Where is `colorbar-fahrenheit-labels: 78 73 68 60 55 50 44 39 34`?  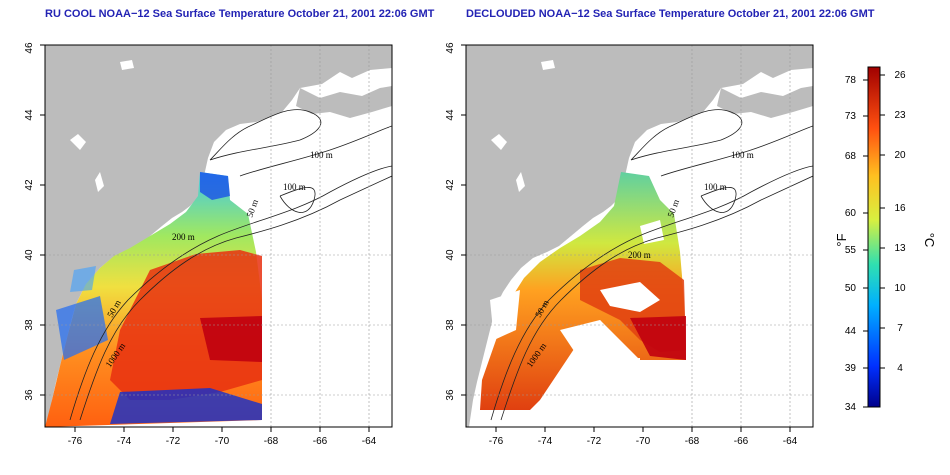 colorbar-fahrenheit-labels: 78 73 68 60 55 50 44 39 34 is located at coordinates (851, 244).